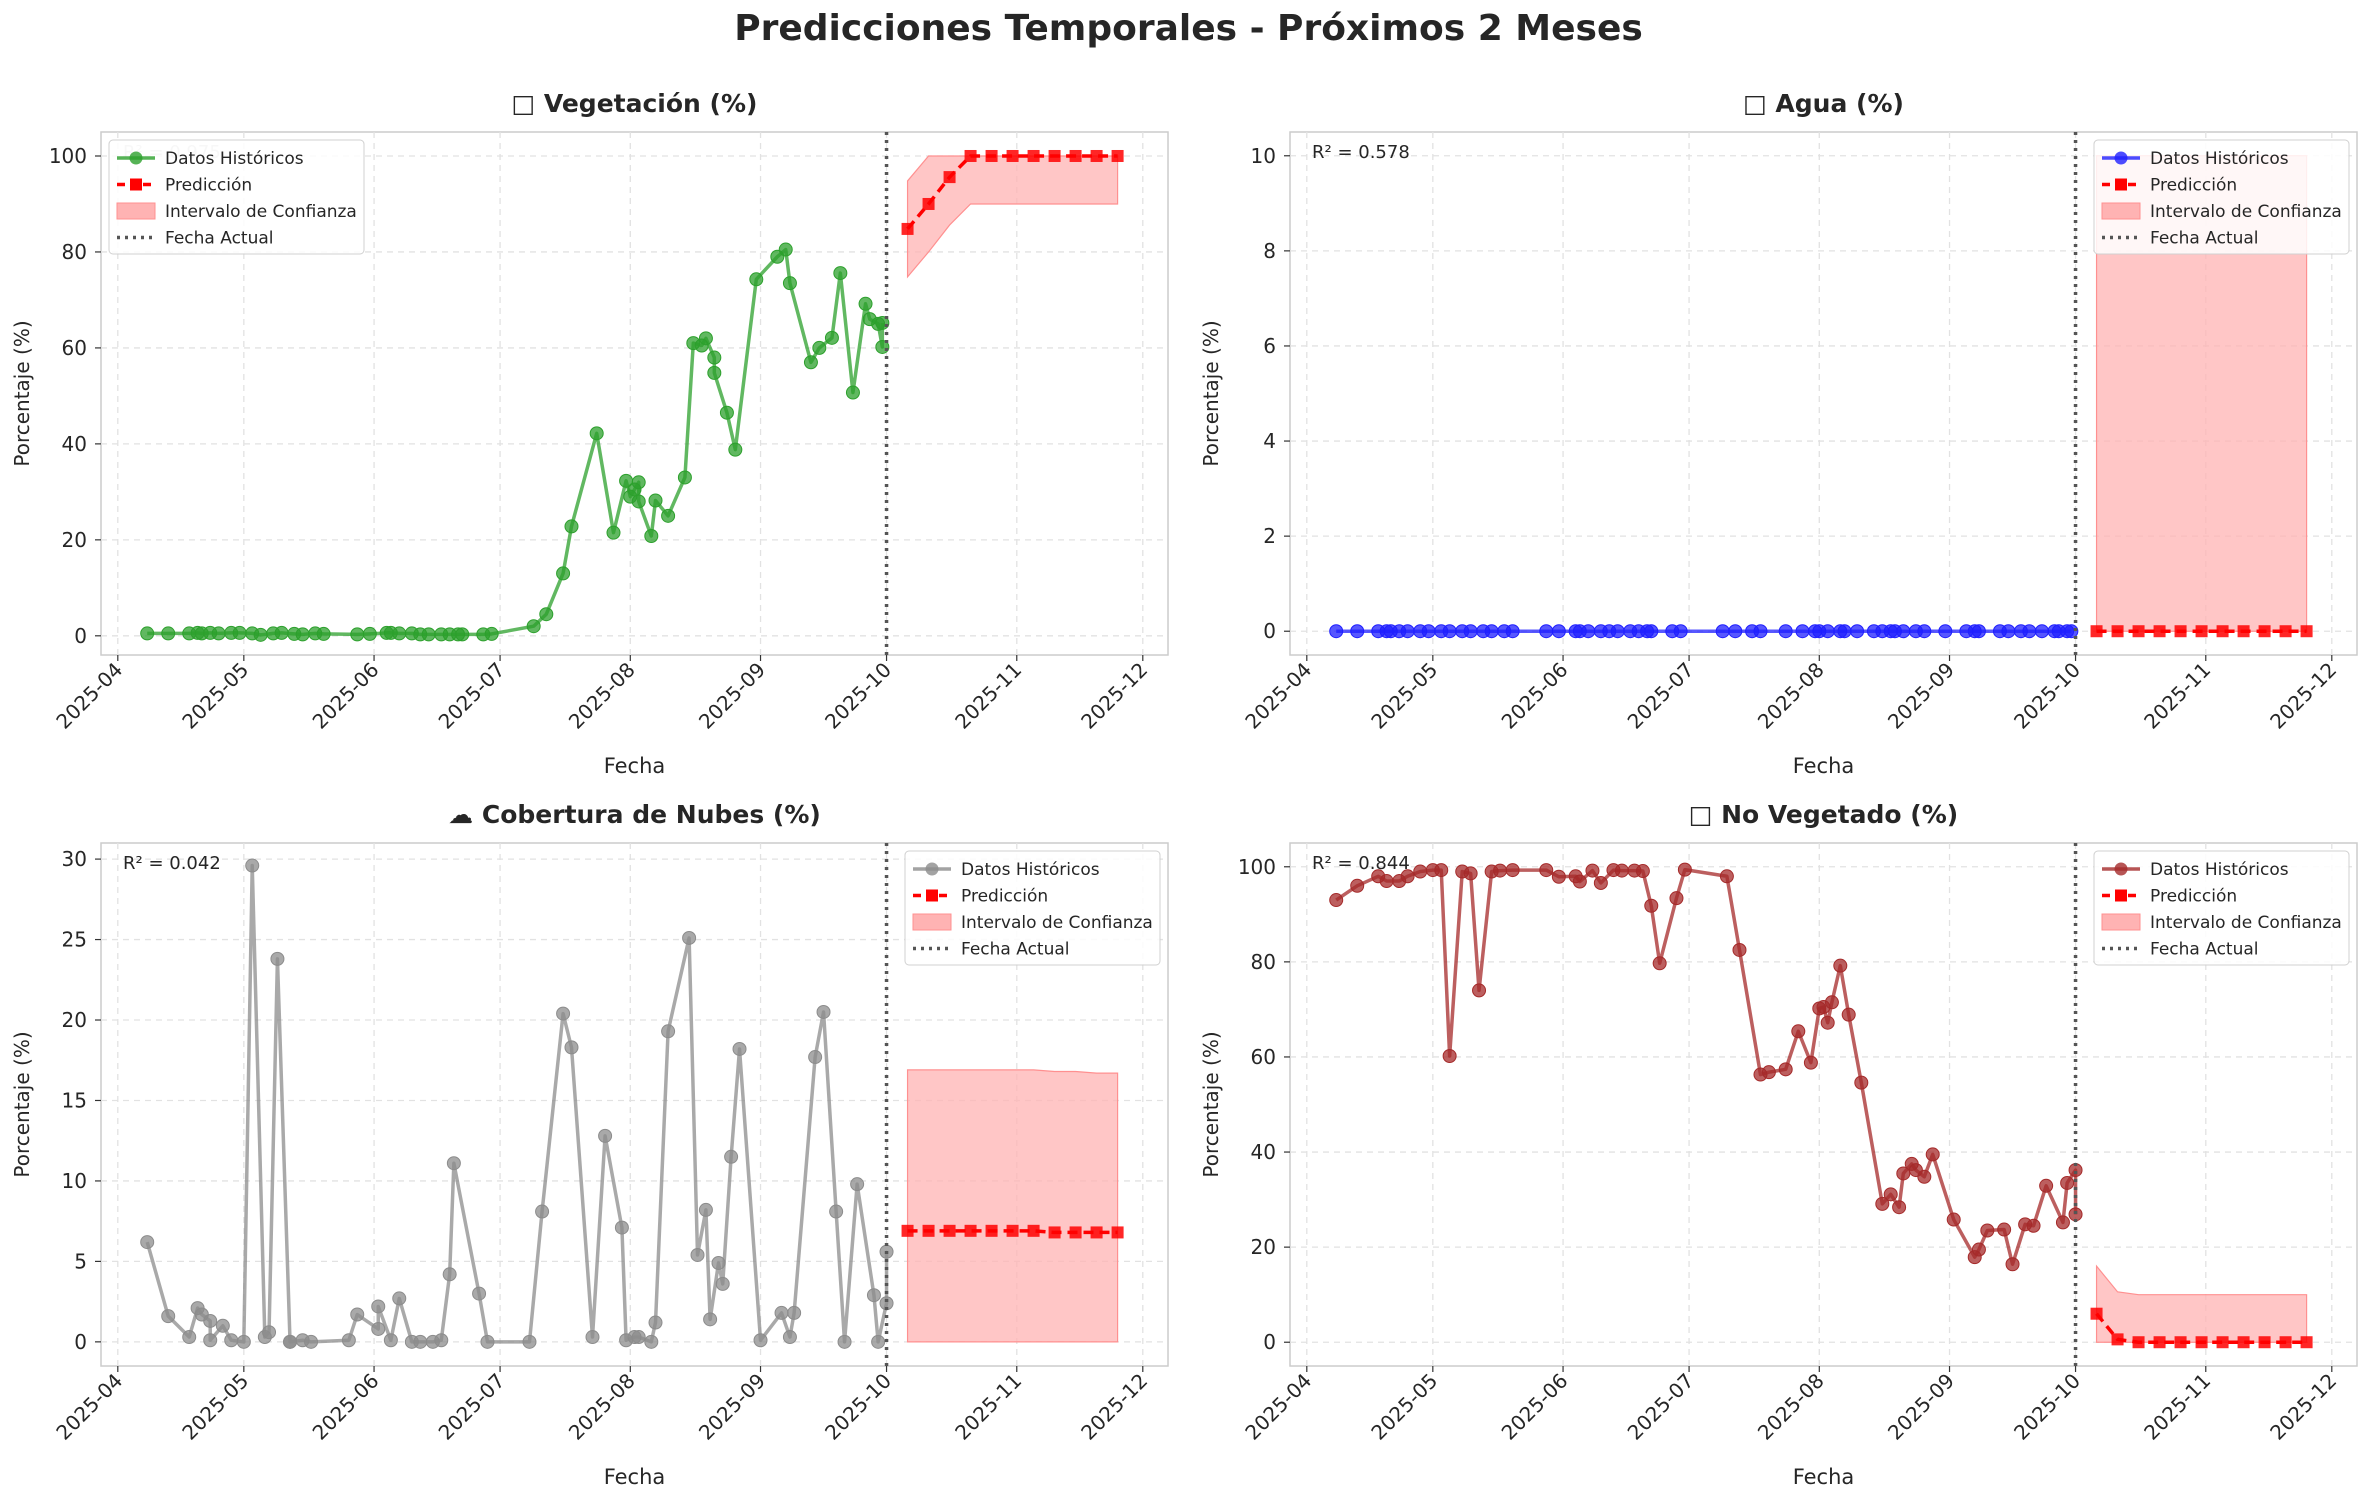 The image size is (2377, 1498). Describe the element at coordinates (1823, 814) in the screenshot. I see `subplot-title: □ No Vegetado (%)` at that location.